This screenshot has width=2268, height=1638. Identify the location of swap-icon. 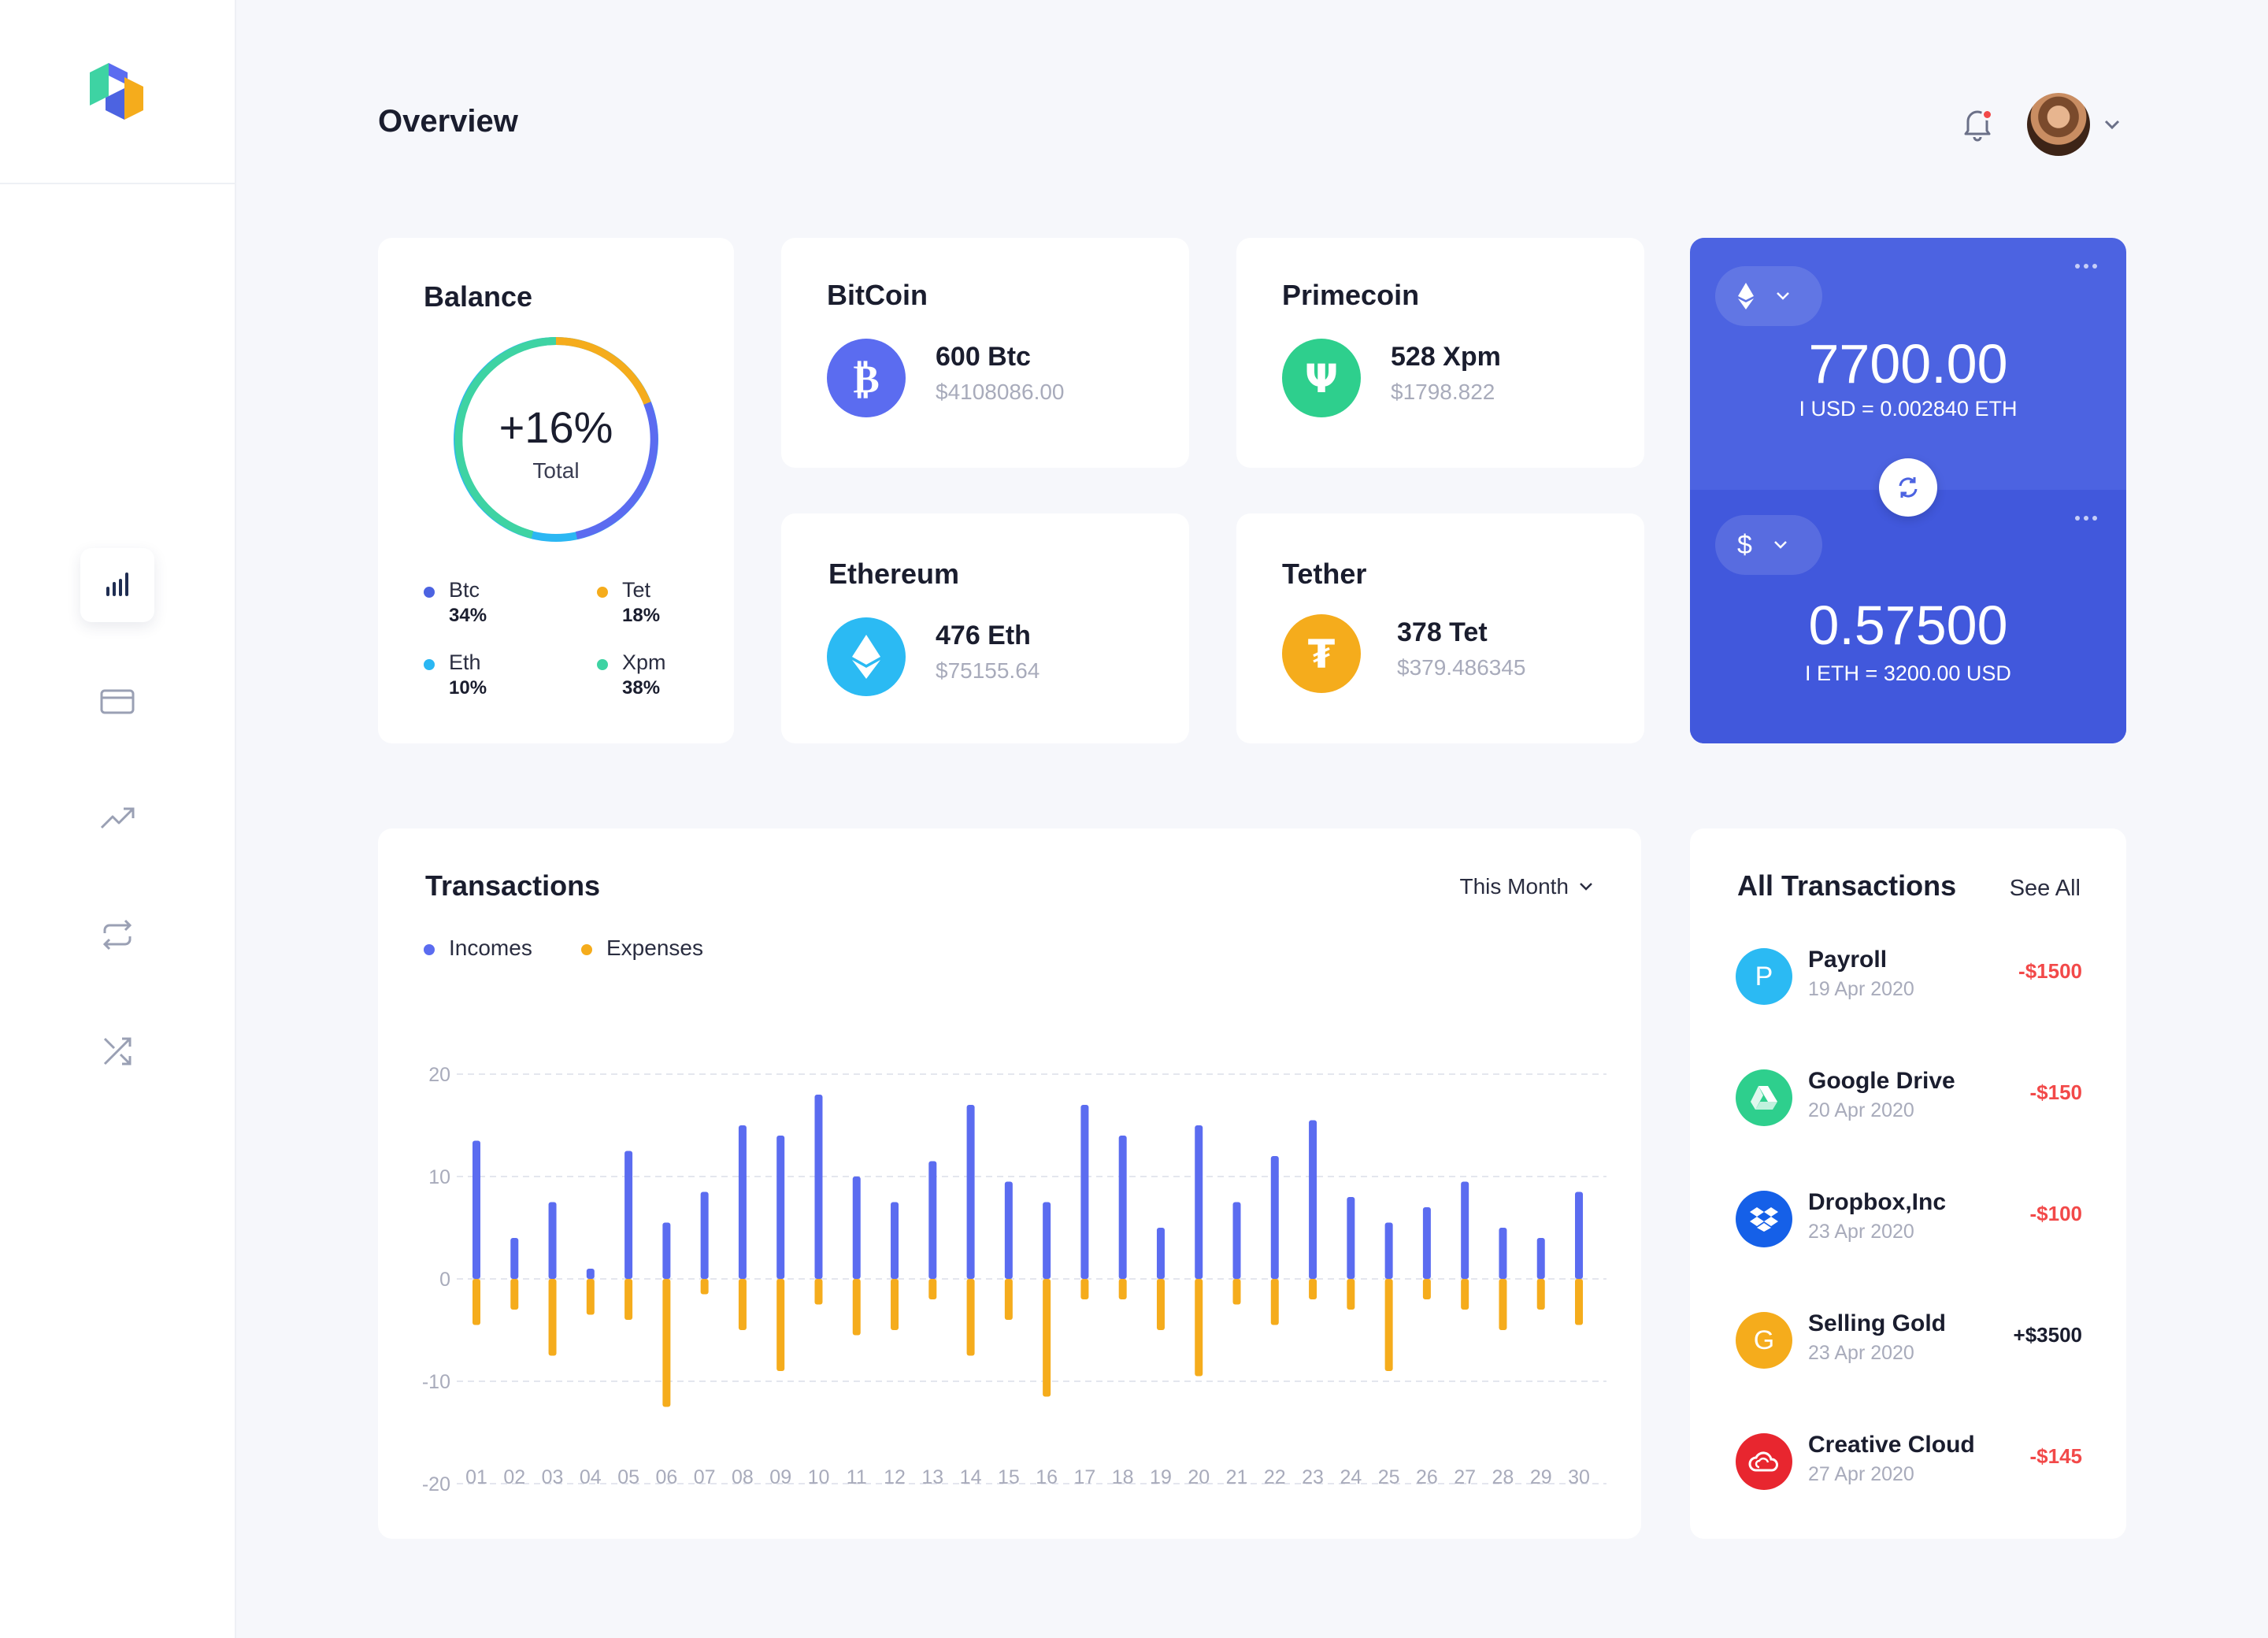
(1908, 487).